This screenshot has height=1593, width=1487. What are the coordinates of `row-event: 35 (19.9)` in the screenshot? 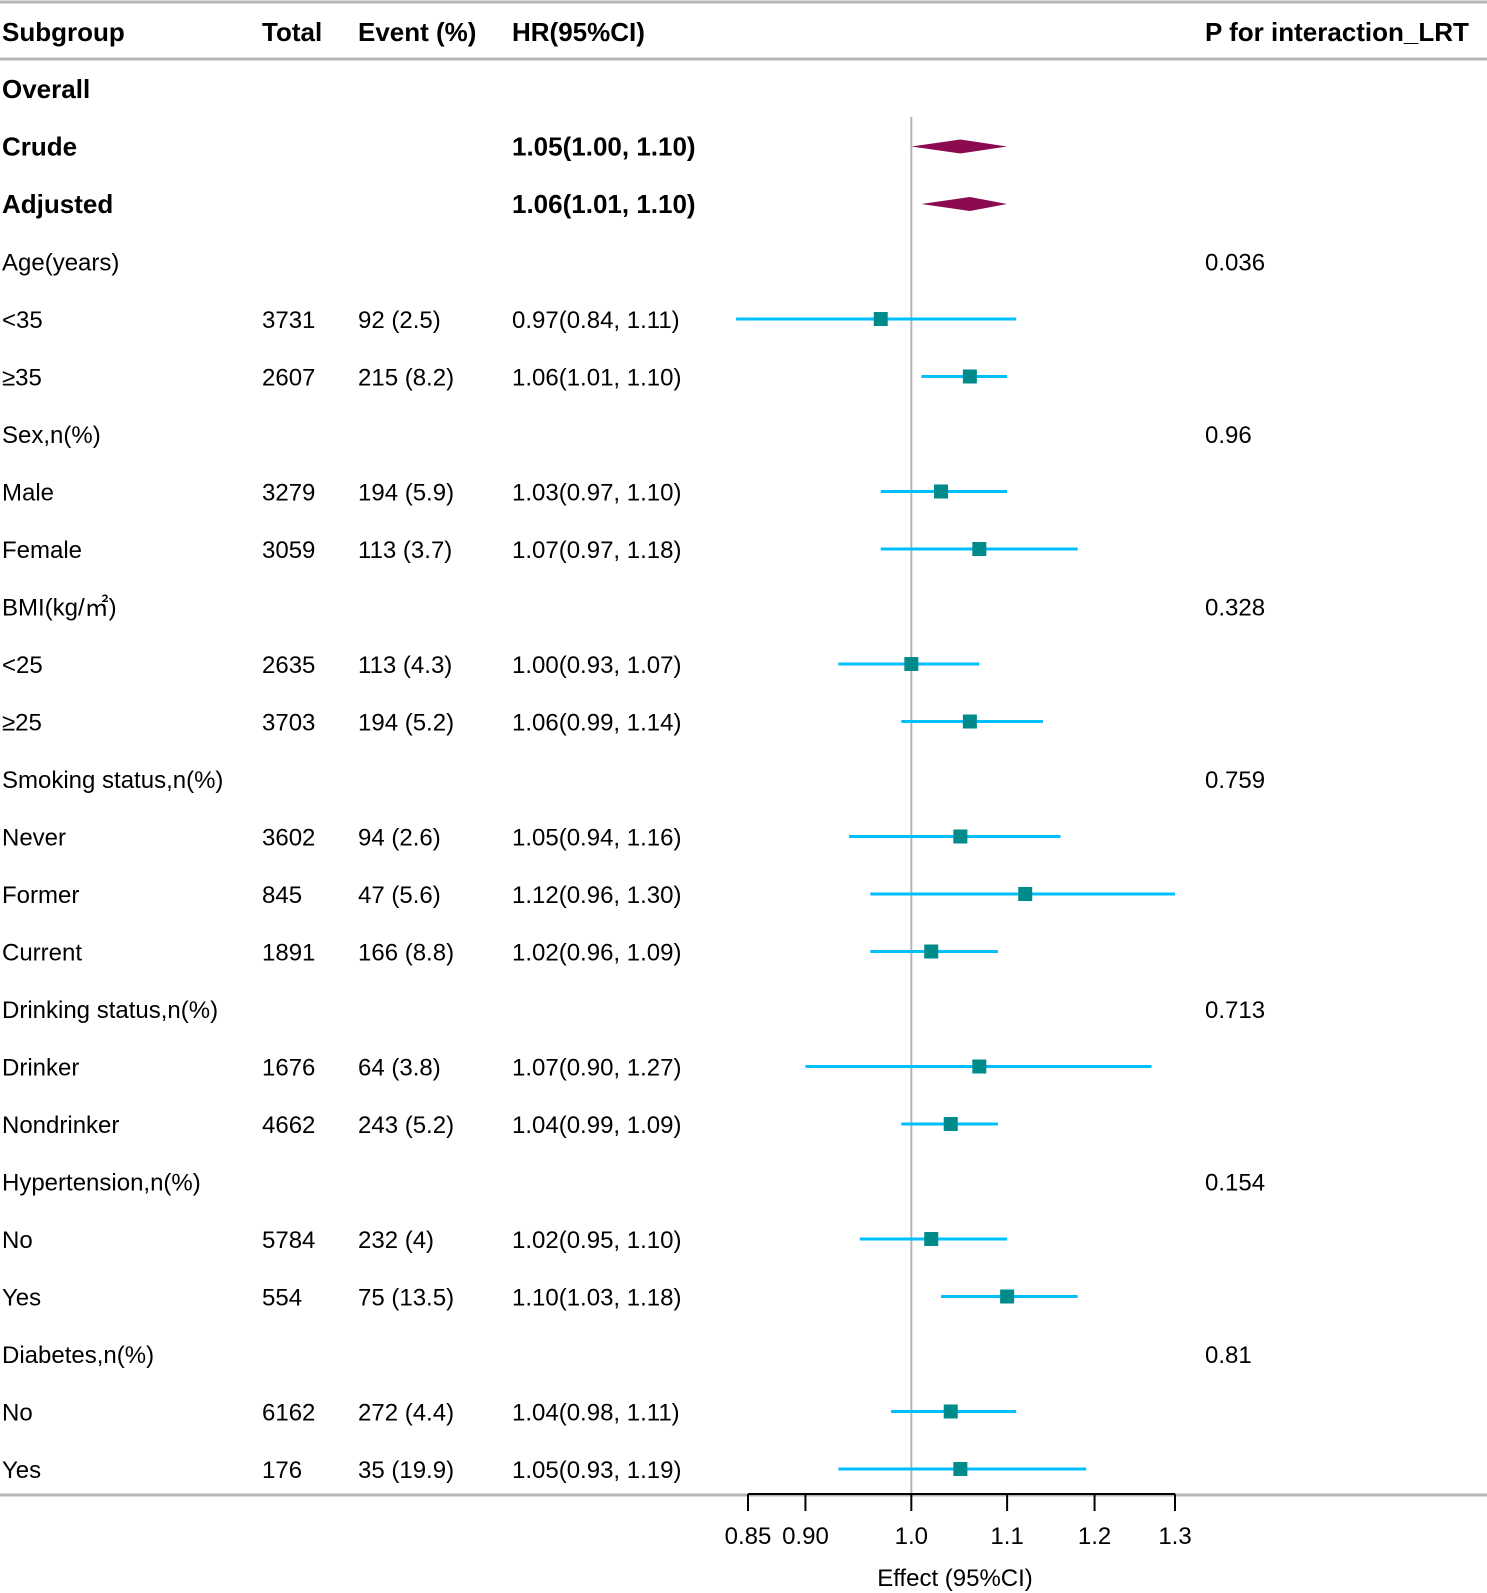 It's located at (406, 1470).